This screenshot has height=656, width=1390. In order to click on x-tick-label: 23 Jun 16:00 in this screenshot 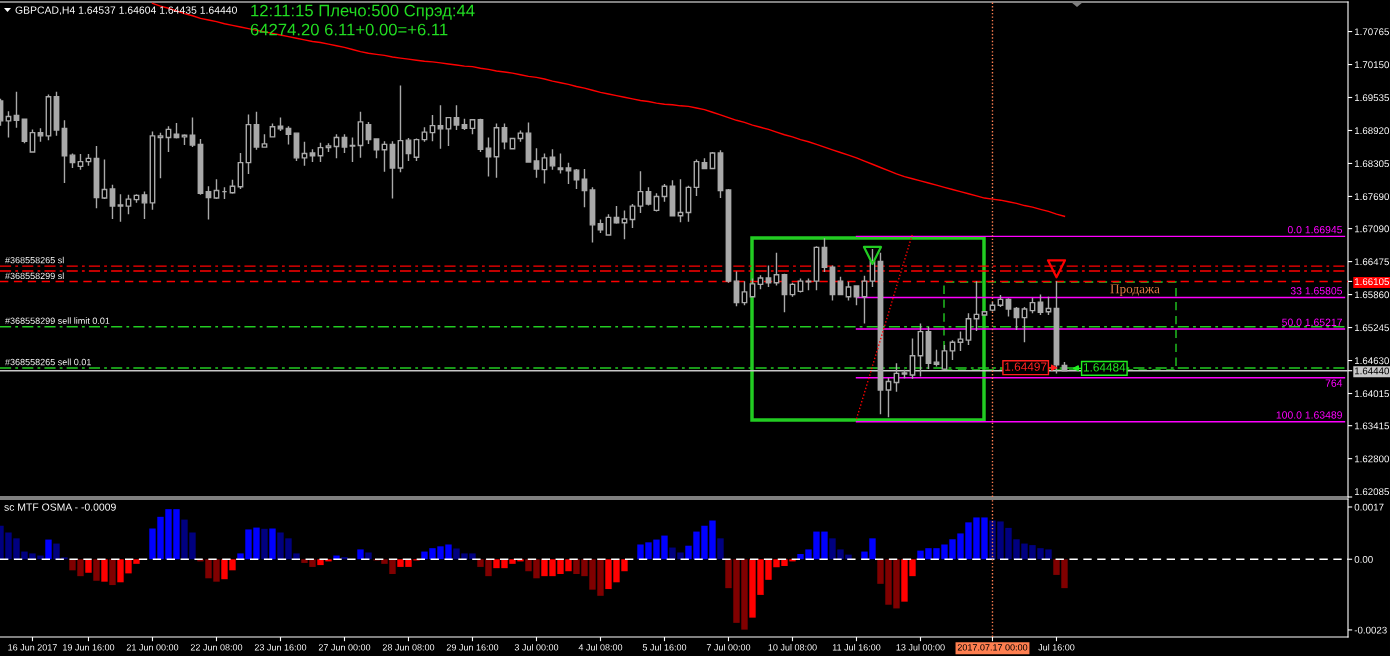, I will do `click(280, 647)`.